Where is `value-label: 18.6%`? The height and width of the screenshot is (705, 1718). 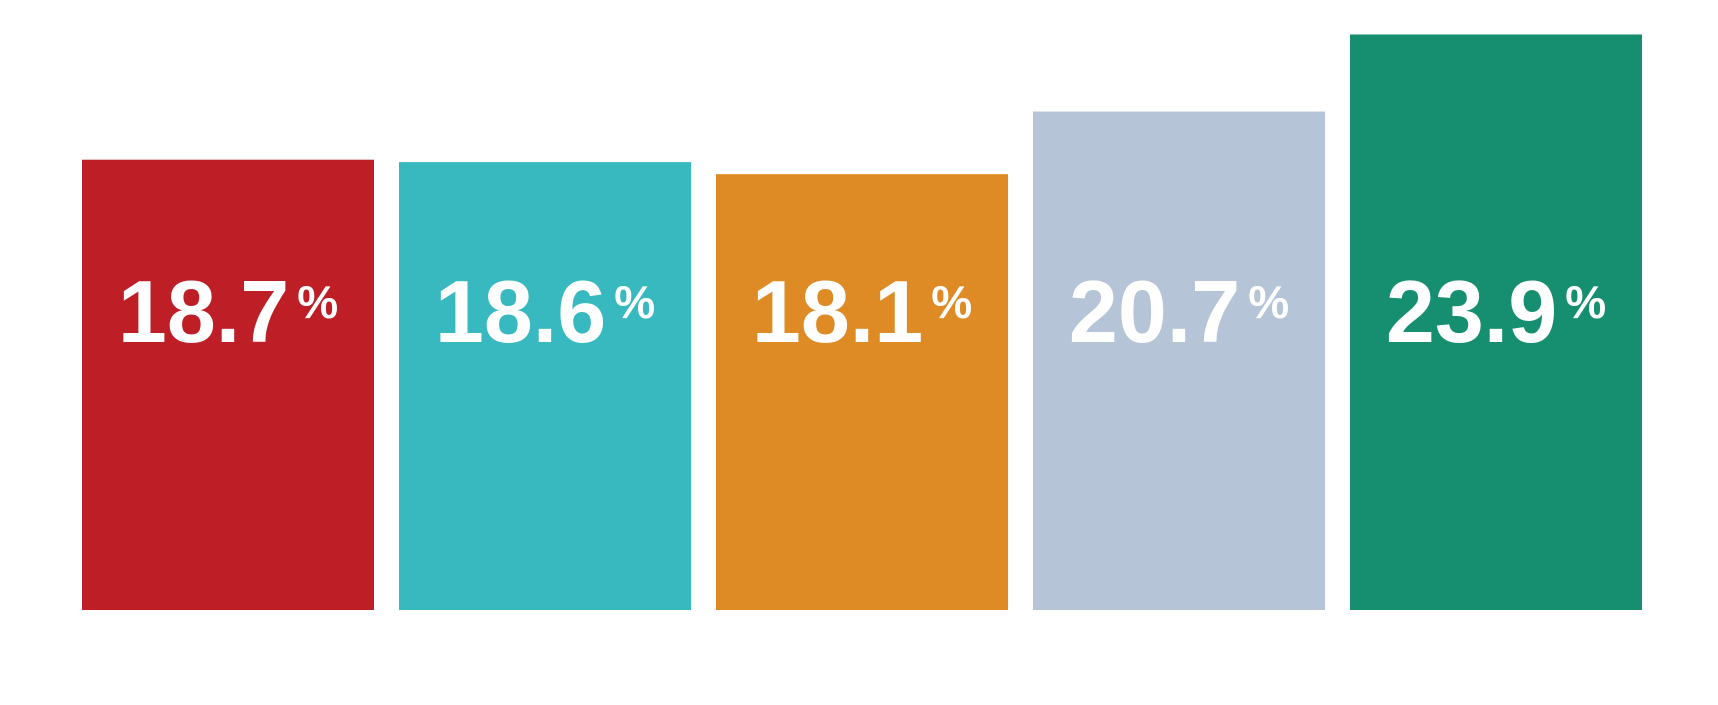 value-label: 18.6% is located at coordinates (545, 311).